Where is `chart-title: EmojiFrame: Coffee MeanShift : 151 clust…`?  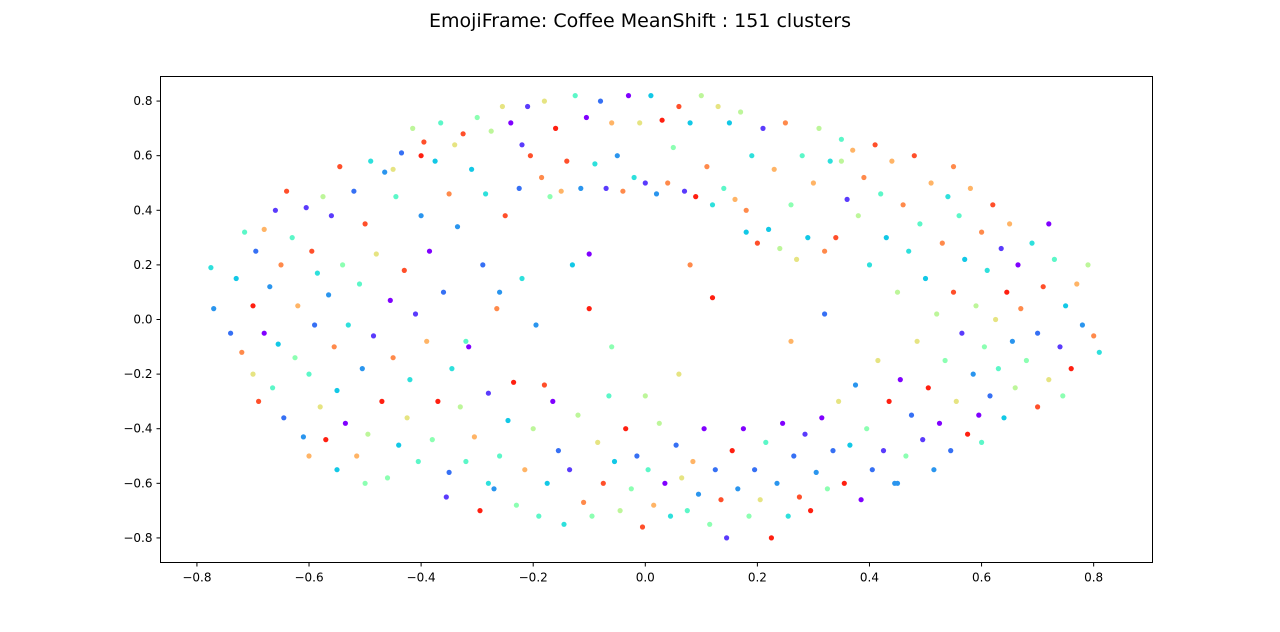 chart-title: EmojiFrame: Coffee MeanShift : 151 clust… is located at coordinates (640, 21).